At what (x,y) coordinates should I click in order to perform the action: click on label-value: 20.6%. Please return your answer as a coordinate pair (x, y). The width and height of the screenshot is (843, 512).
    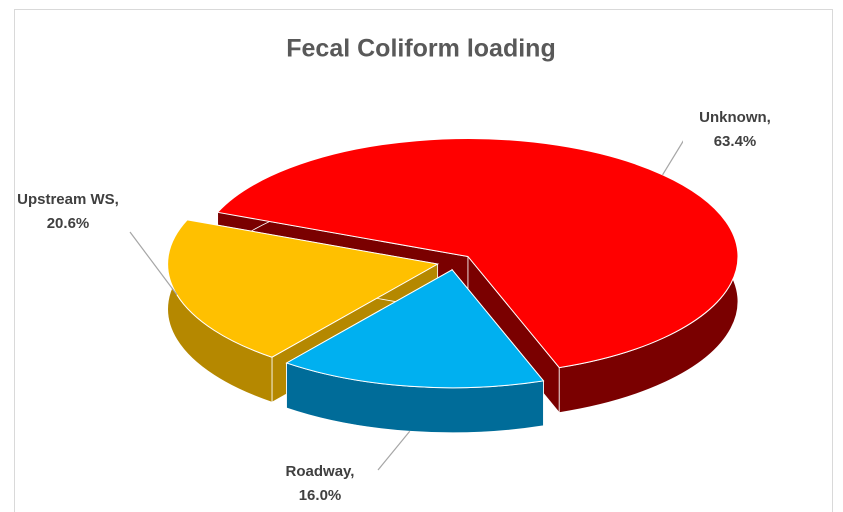
    Looking at the image, I should click on (68, 223).